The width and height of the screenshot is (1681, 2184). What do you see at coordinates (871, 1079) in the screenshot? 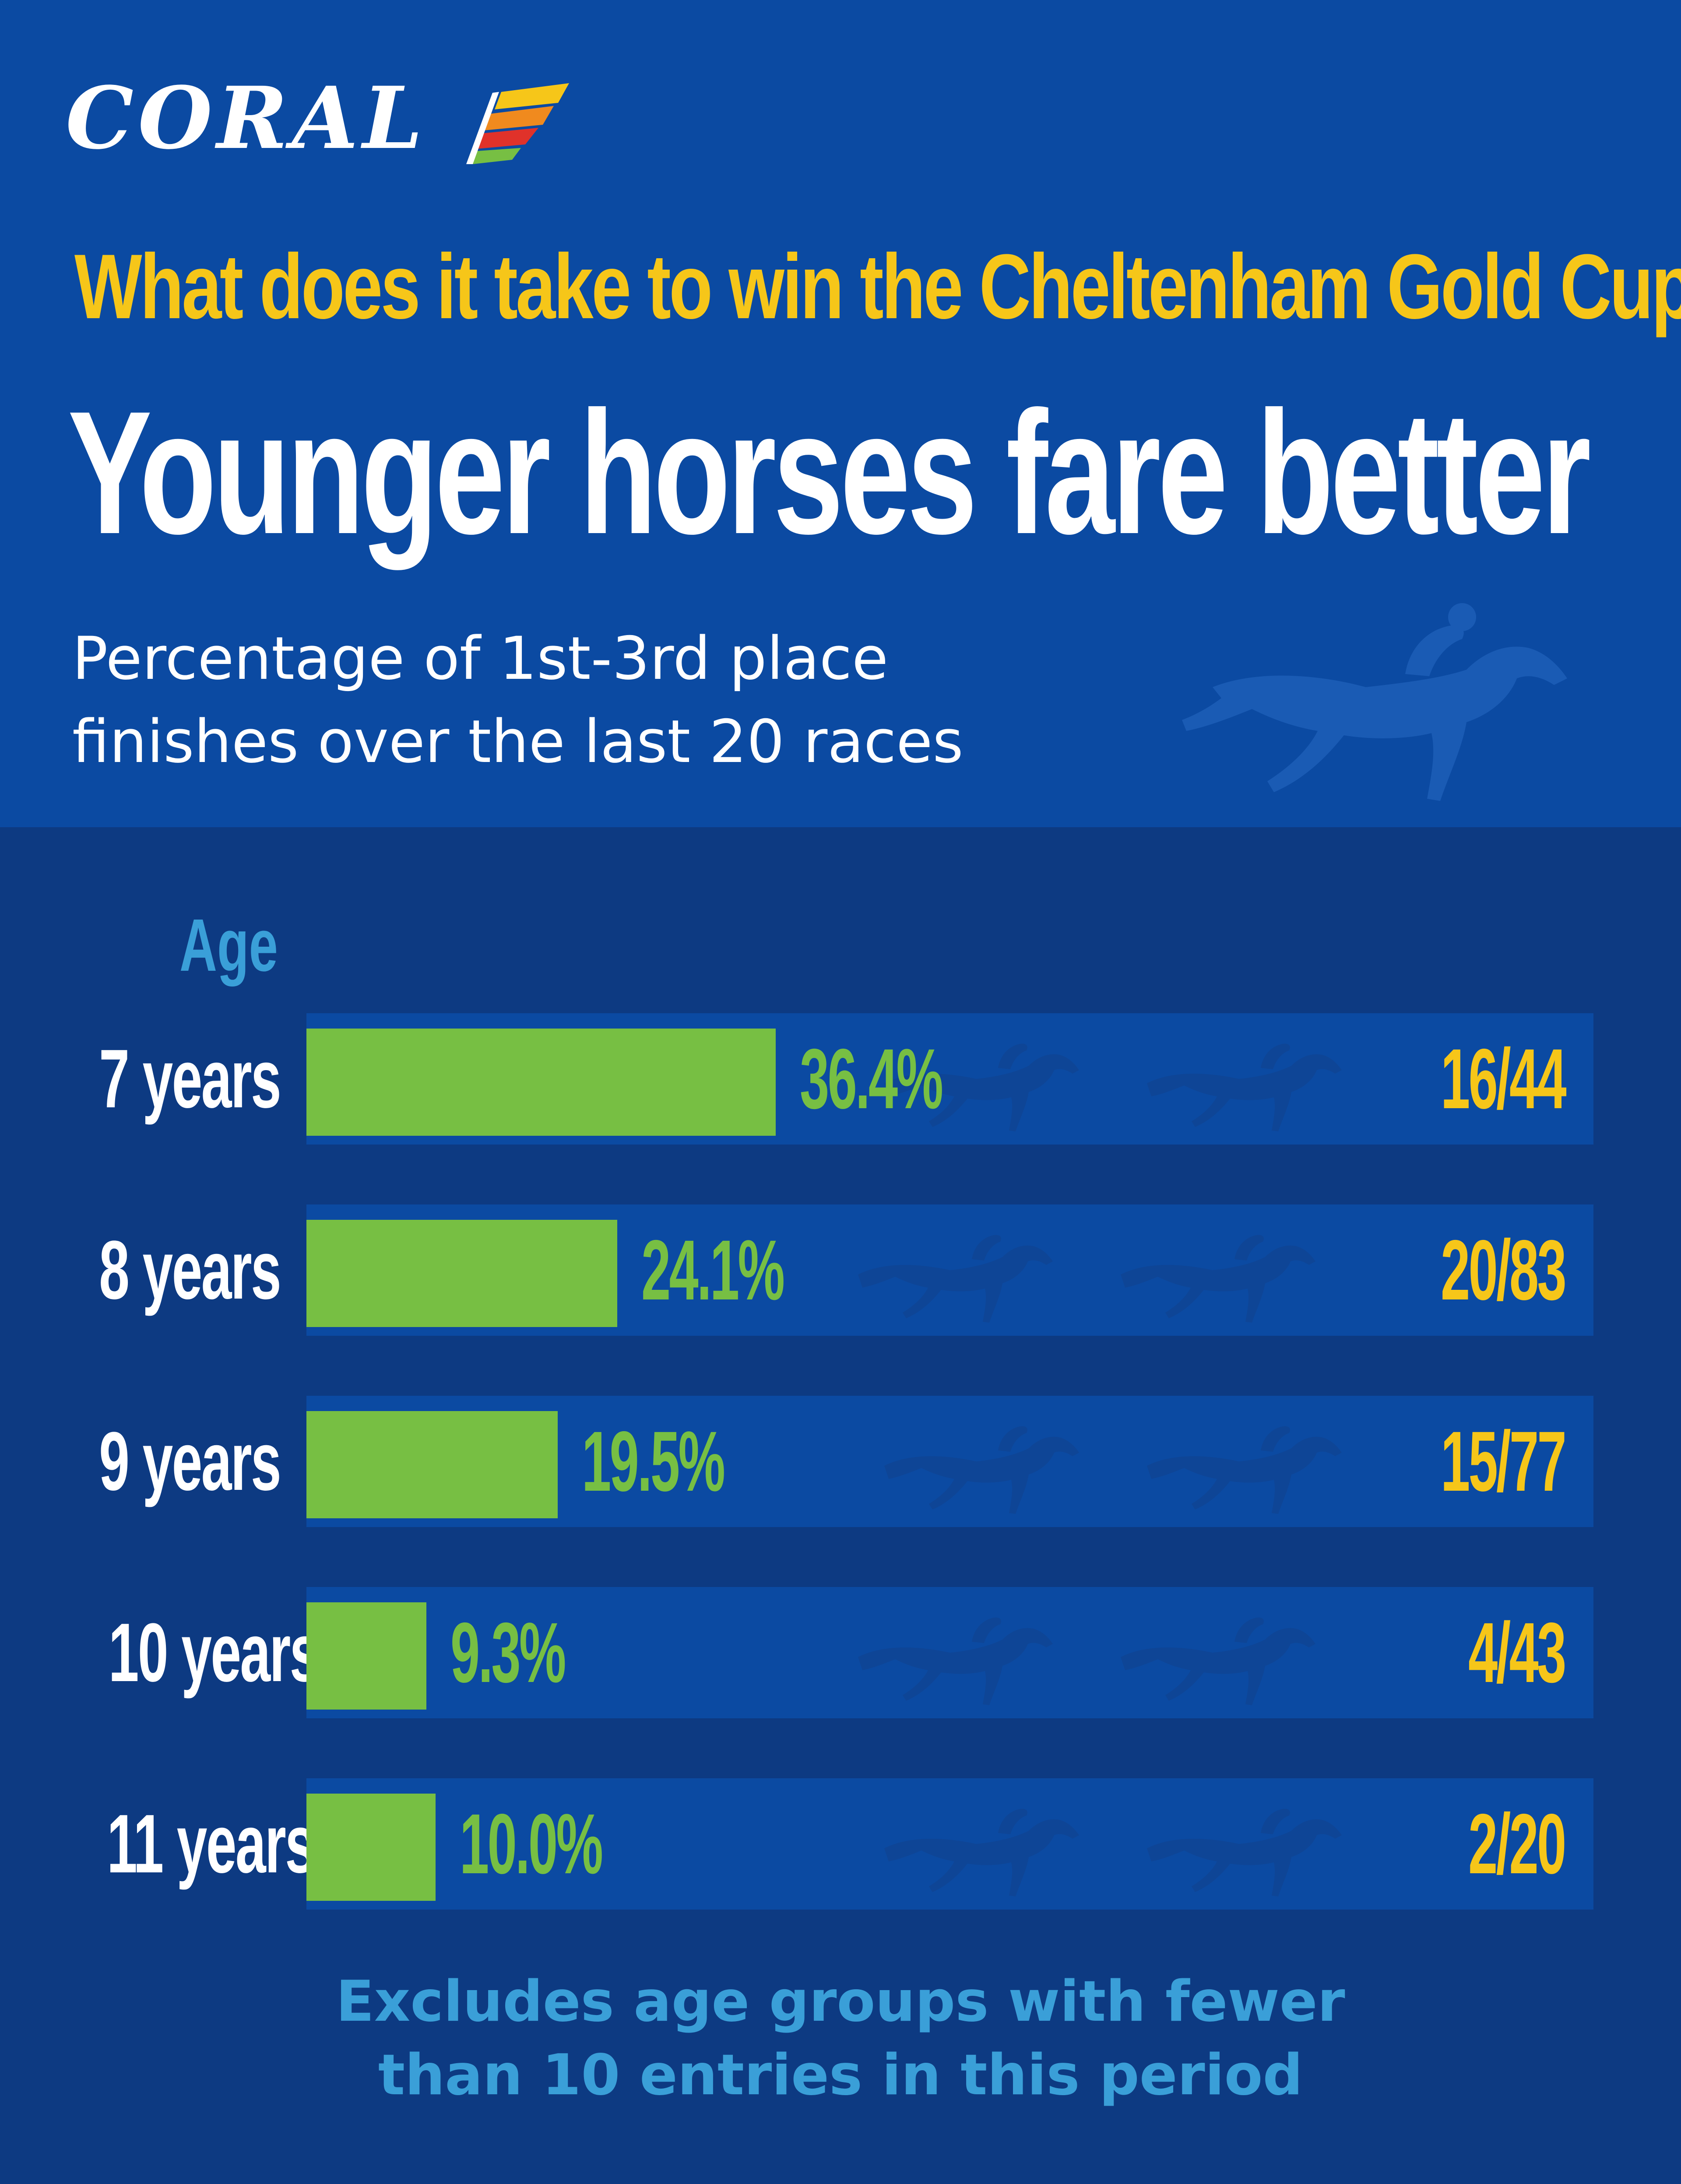
I see `value-label: 36.4%` at bounding box center [871, 1079].